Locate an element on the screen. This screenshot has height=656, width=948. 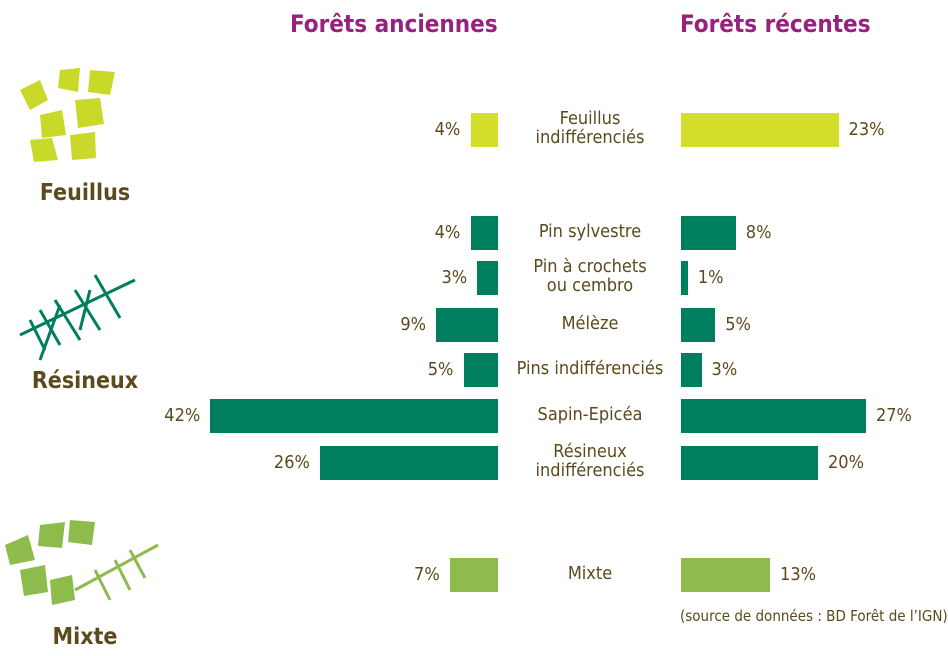
value-label: 26% is located at coordinates (291, 462).